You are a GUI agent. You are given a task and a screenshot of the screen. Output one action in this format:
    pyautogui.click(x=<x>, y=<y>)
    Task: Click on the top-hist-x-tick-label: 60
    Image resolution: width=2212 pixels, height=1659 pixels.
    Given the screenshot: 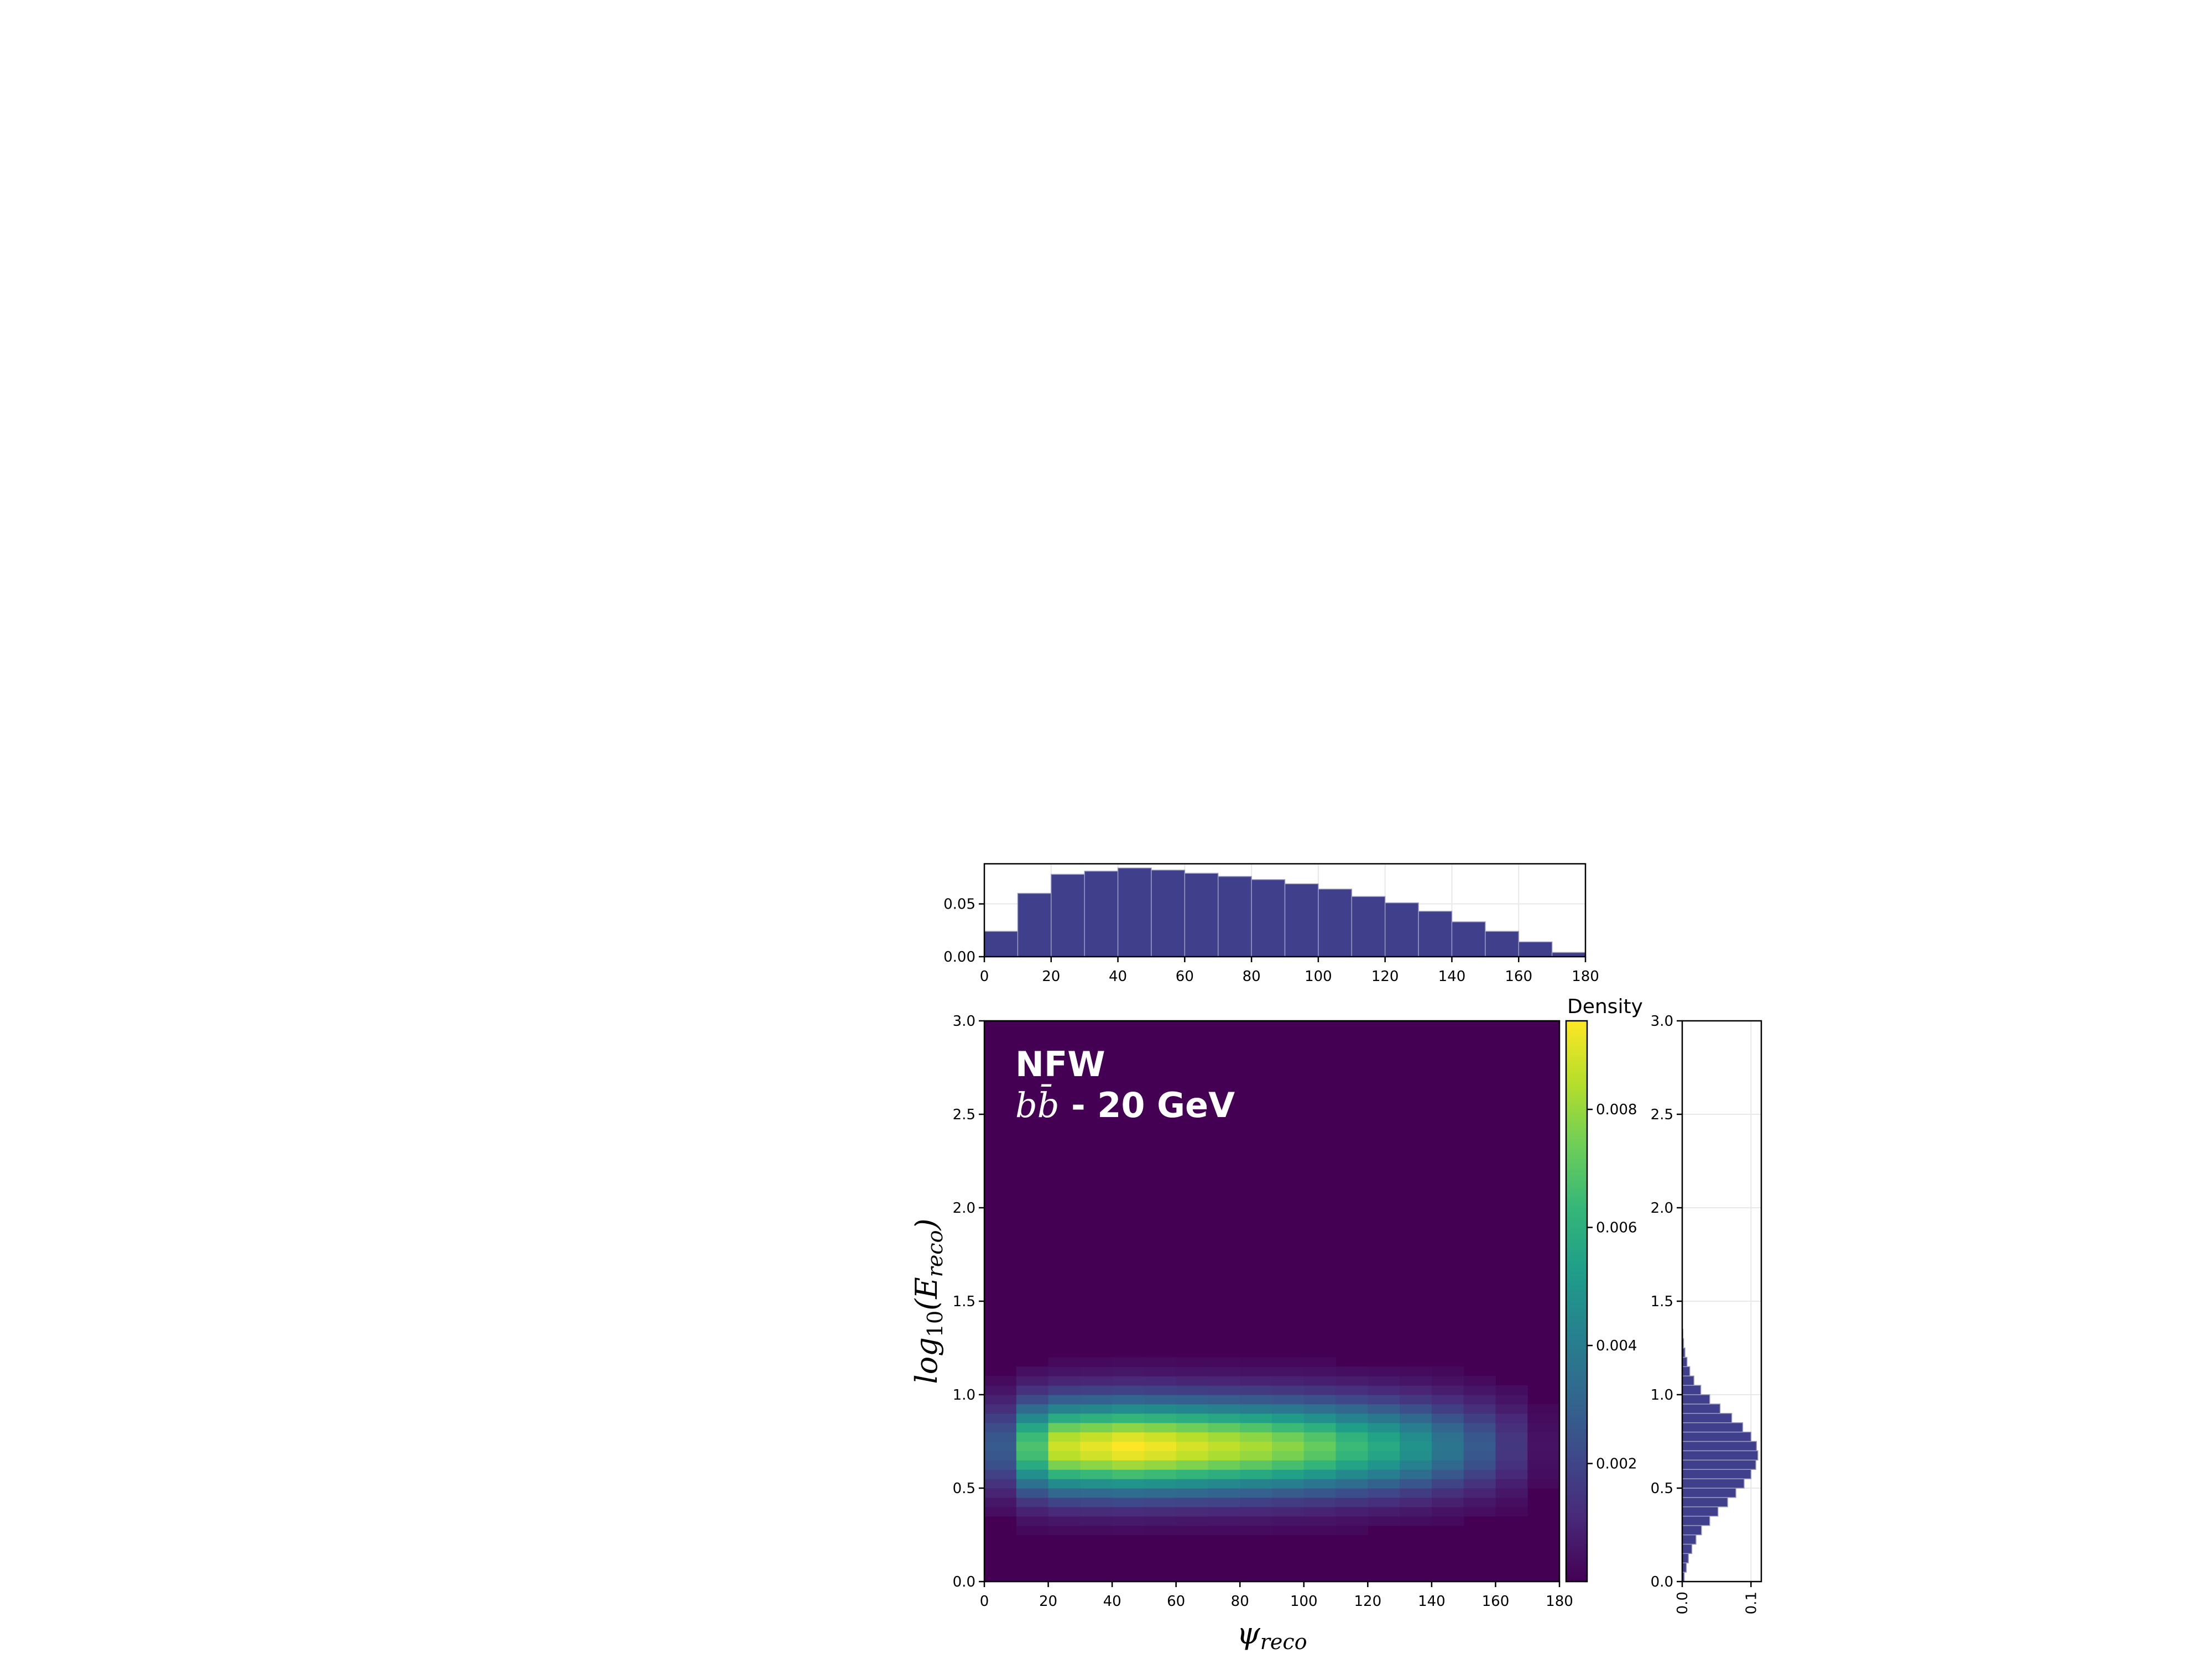 What is the action you would take?
    pyautogui.click(x=1185, y=977)
    